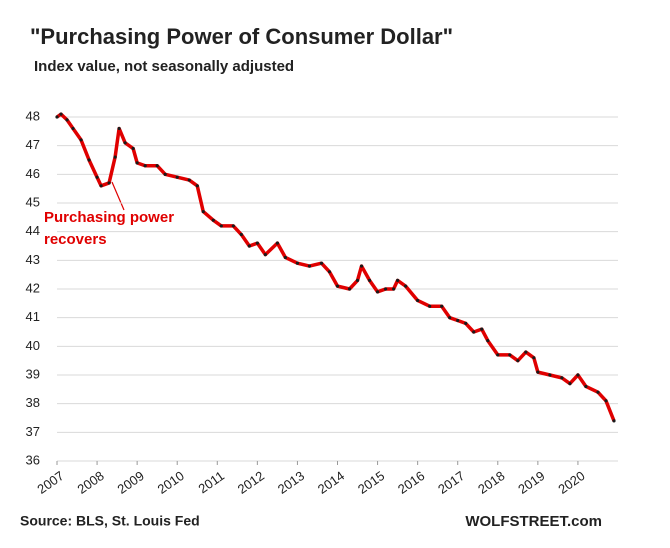  Describe the element at coordinates (33, 173) in the screenshot. I see `y-tick-label: 46` at that location.